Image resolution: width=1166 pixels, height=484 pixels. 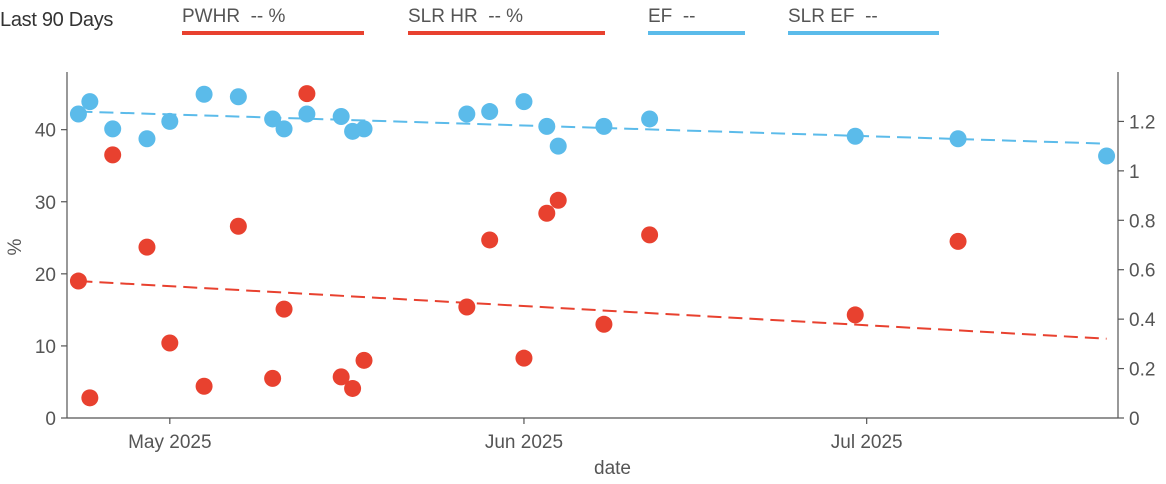 What do you see at coordinates (45, 347) in the screenshot?
I see `left-tick-label: 10` at bounding box center [45, 347].